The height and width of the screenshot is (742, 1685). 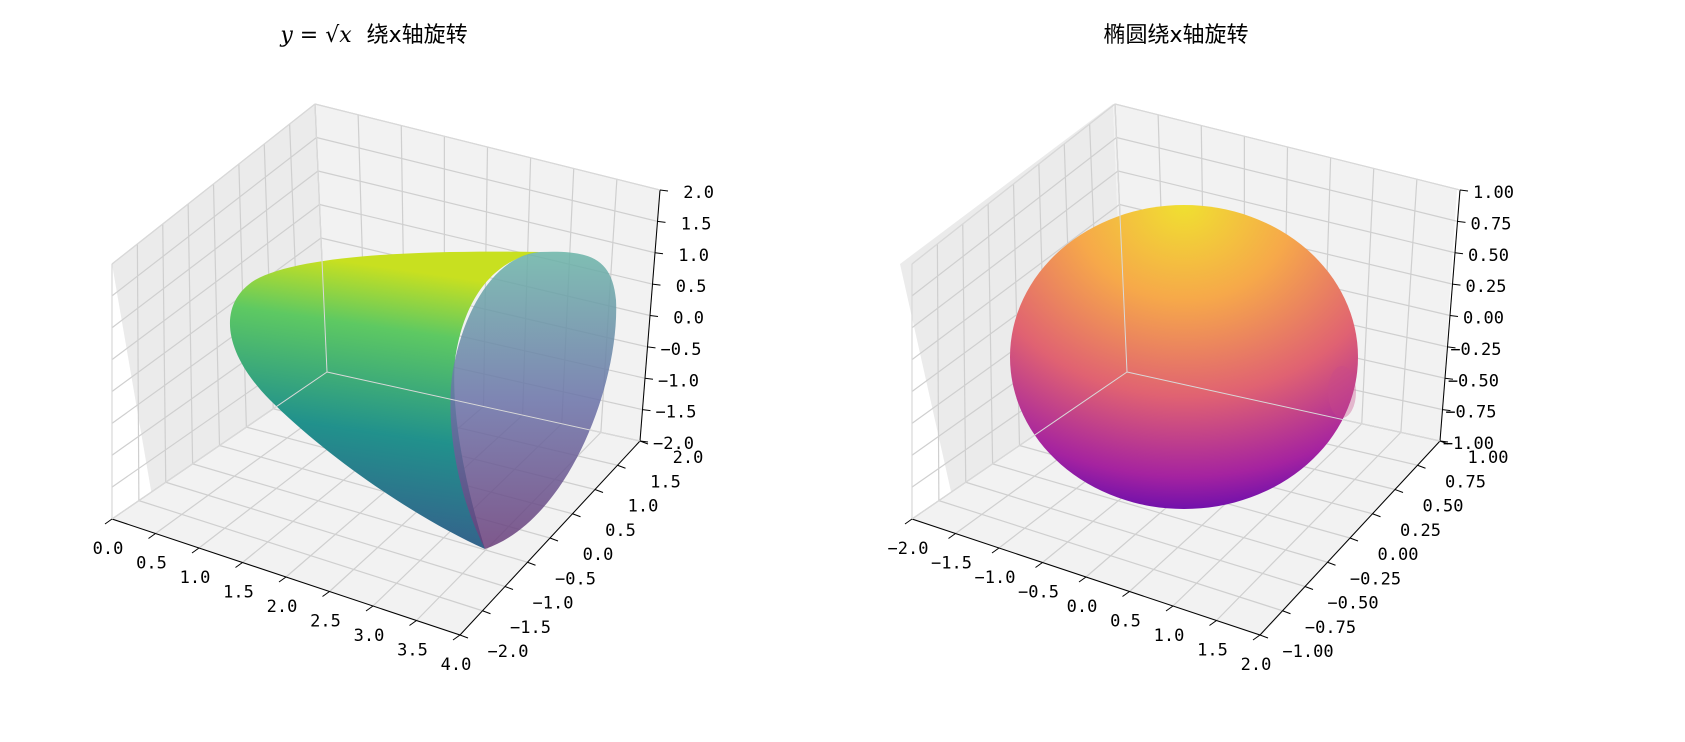 What do you see at coordinates (456, 665) in the screenshot?
I see `x-tick-label: 4.0` at bounding box center [456, 665].